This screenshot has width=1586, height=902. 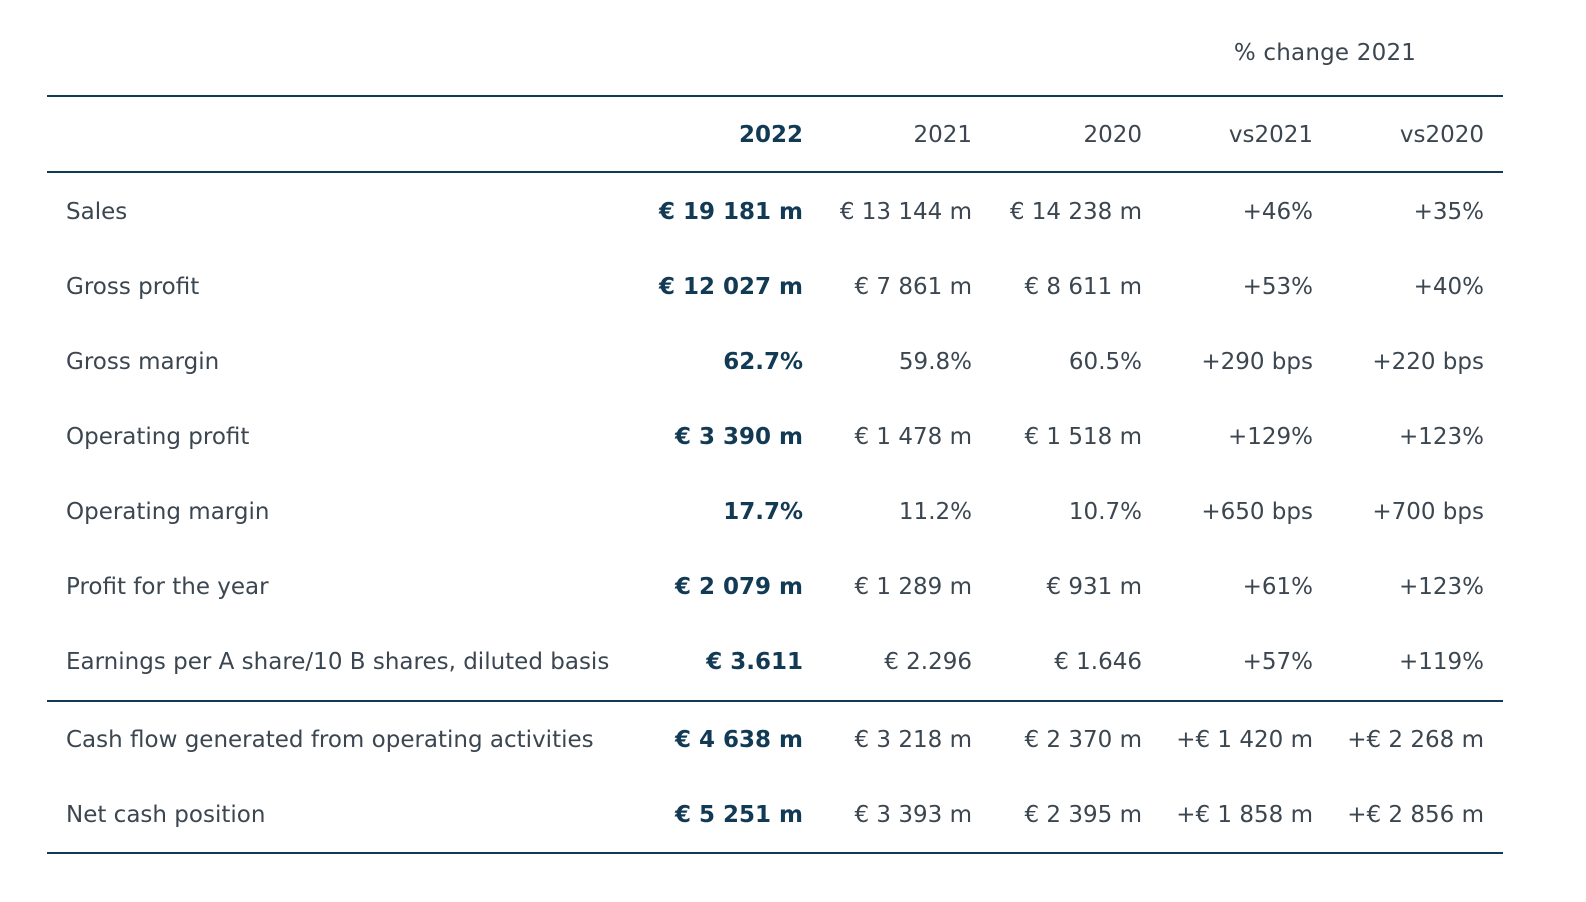 What do you see at coordinates (928, 662) in the screenshot?
I see `value-2021: € 2.296` at bounding box center [928, 662].